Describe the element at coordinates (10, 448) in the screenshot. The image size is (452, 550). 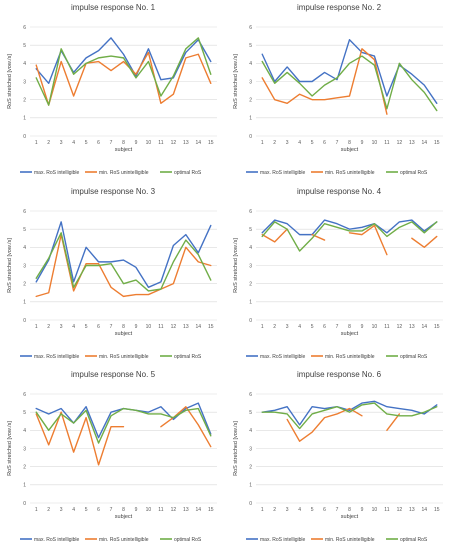
I see `y-axis-label: RoS stretched [vow./s]` at that location.